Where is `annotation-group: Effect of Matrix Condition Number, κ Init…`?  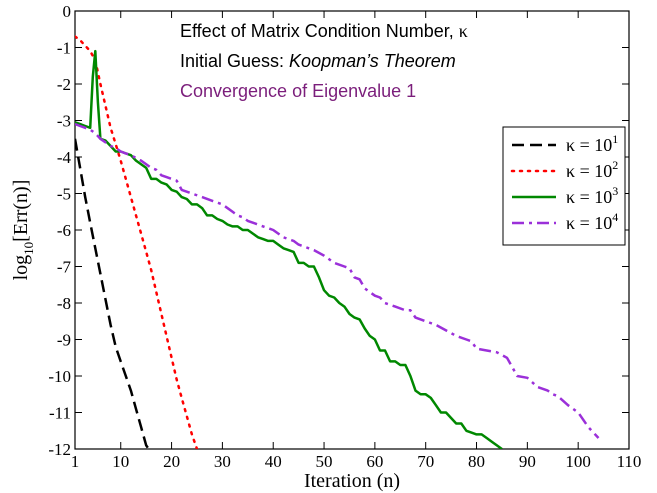
annotation-group: Effect of Matrix Condition Number, κ Init… is located at coordinates (324, 61).